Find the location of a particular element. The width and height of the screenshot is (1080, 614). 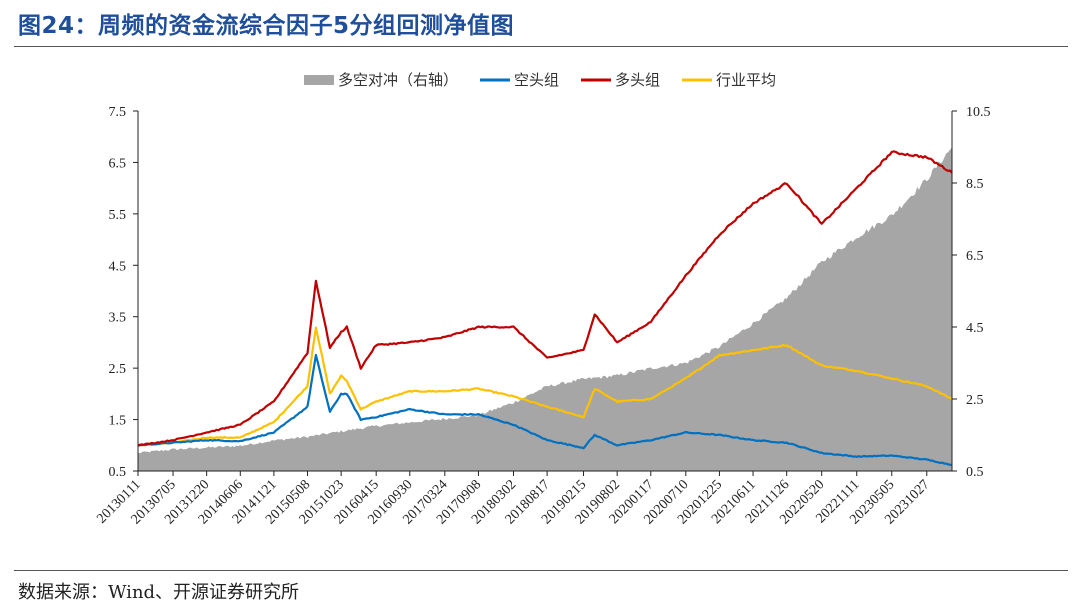

left-y-tick-label: 6.5 is located at coordinates (118, 163).